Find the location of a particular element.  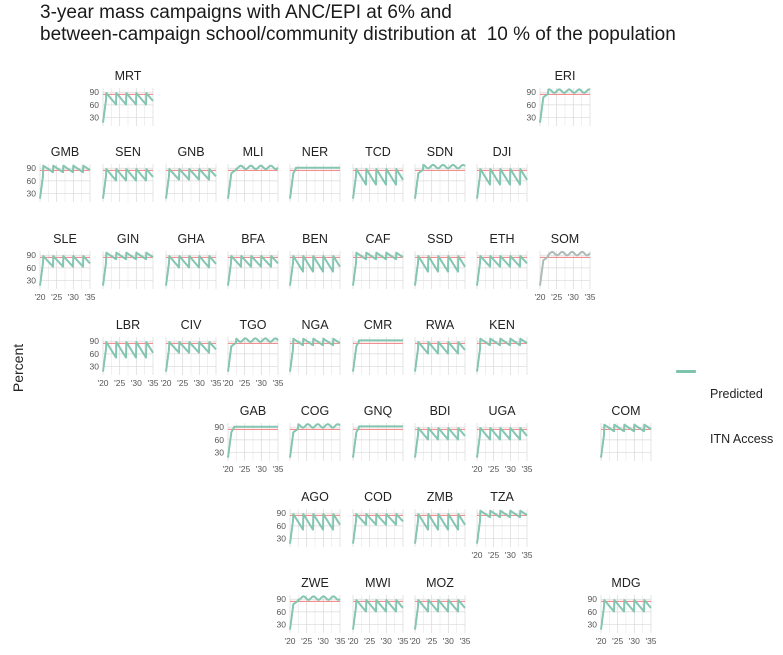

panel-title: MDG is located at coordinates (625, 583).